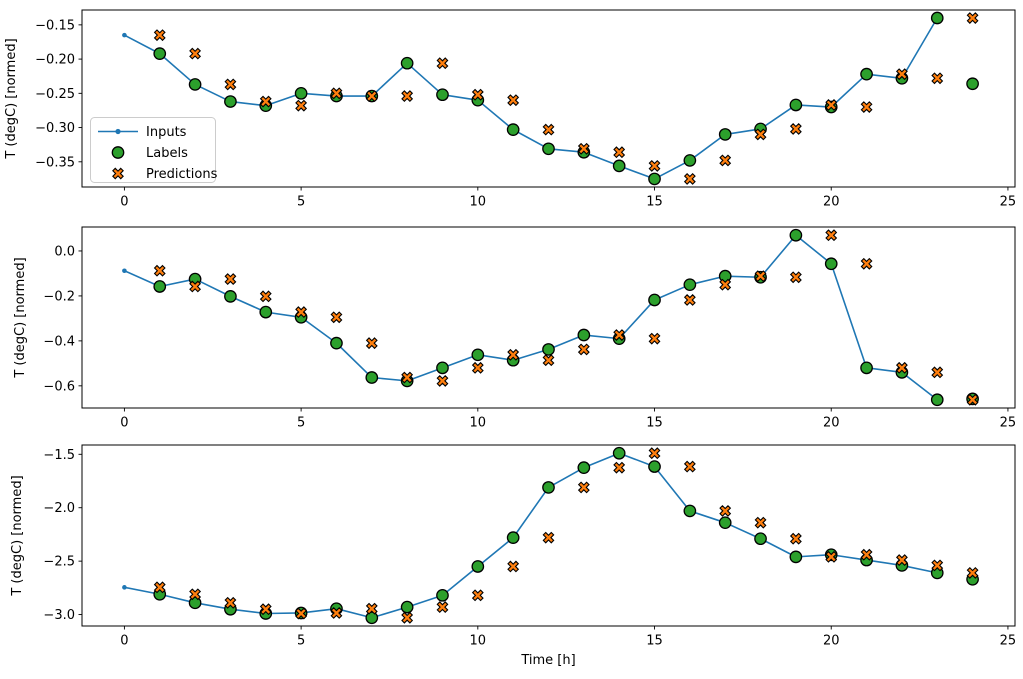 This screenshot has width=1023, height=679. I want to click on legend: Inputs Labels Predictions, so click(154, 150).